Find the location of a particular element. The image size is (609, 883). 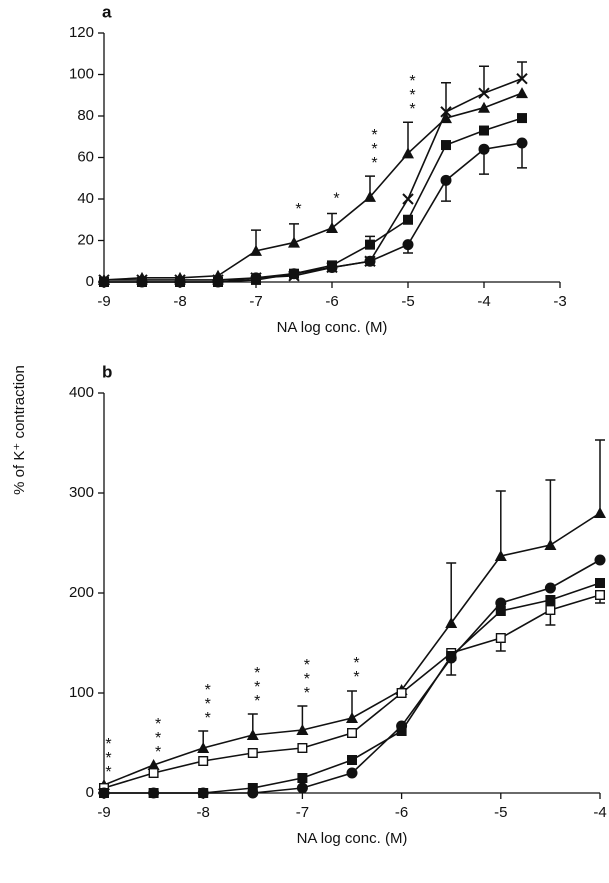

y-tick-label: 60 is located at coordinates (85, 156).